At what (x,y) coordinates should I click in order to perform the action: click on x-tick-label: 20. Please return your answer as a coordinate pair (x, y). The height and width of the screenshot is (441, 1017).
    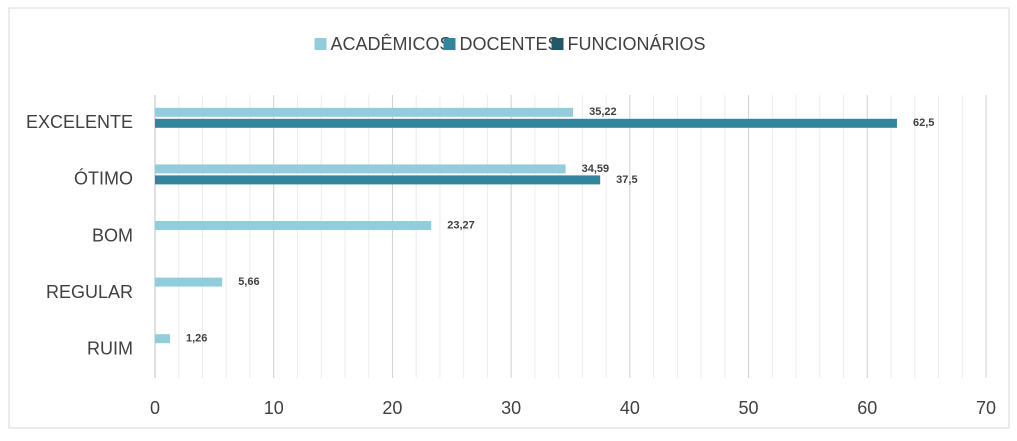
    Looking at the image, I should click on (392, 408).